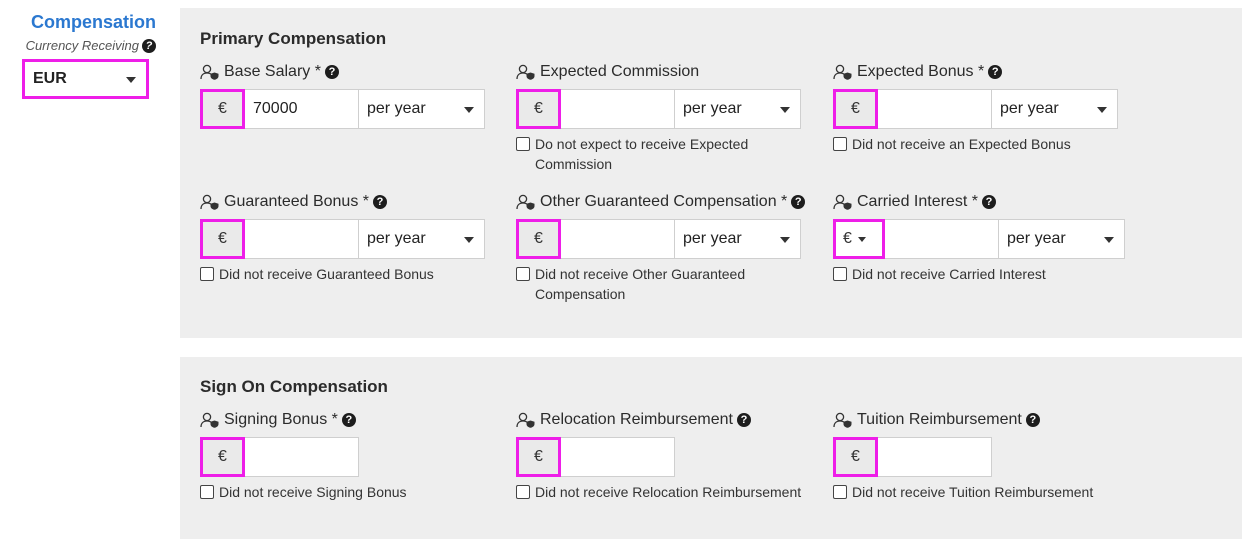 This screenshot has height=541, width=1248. I want to click on currency-select: EUR, so click(85, 79).